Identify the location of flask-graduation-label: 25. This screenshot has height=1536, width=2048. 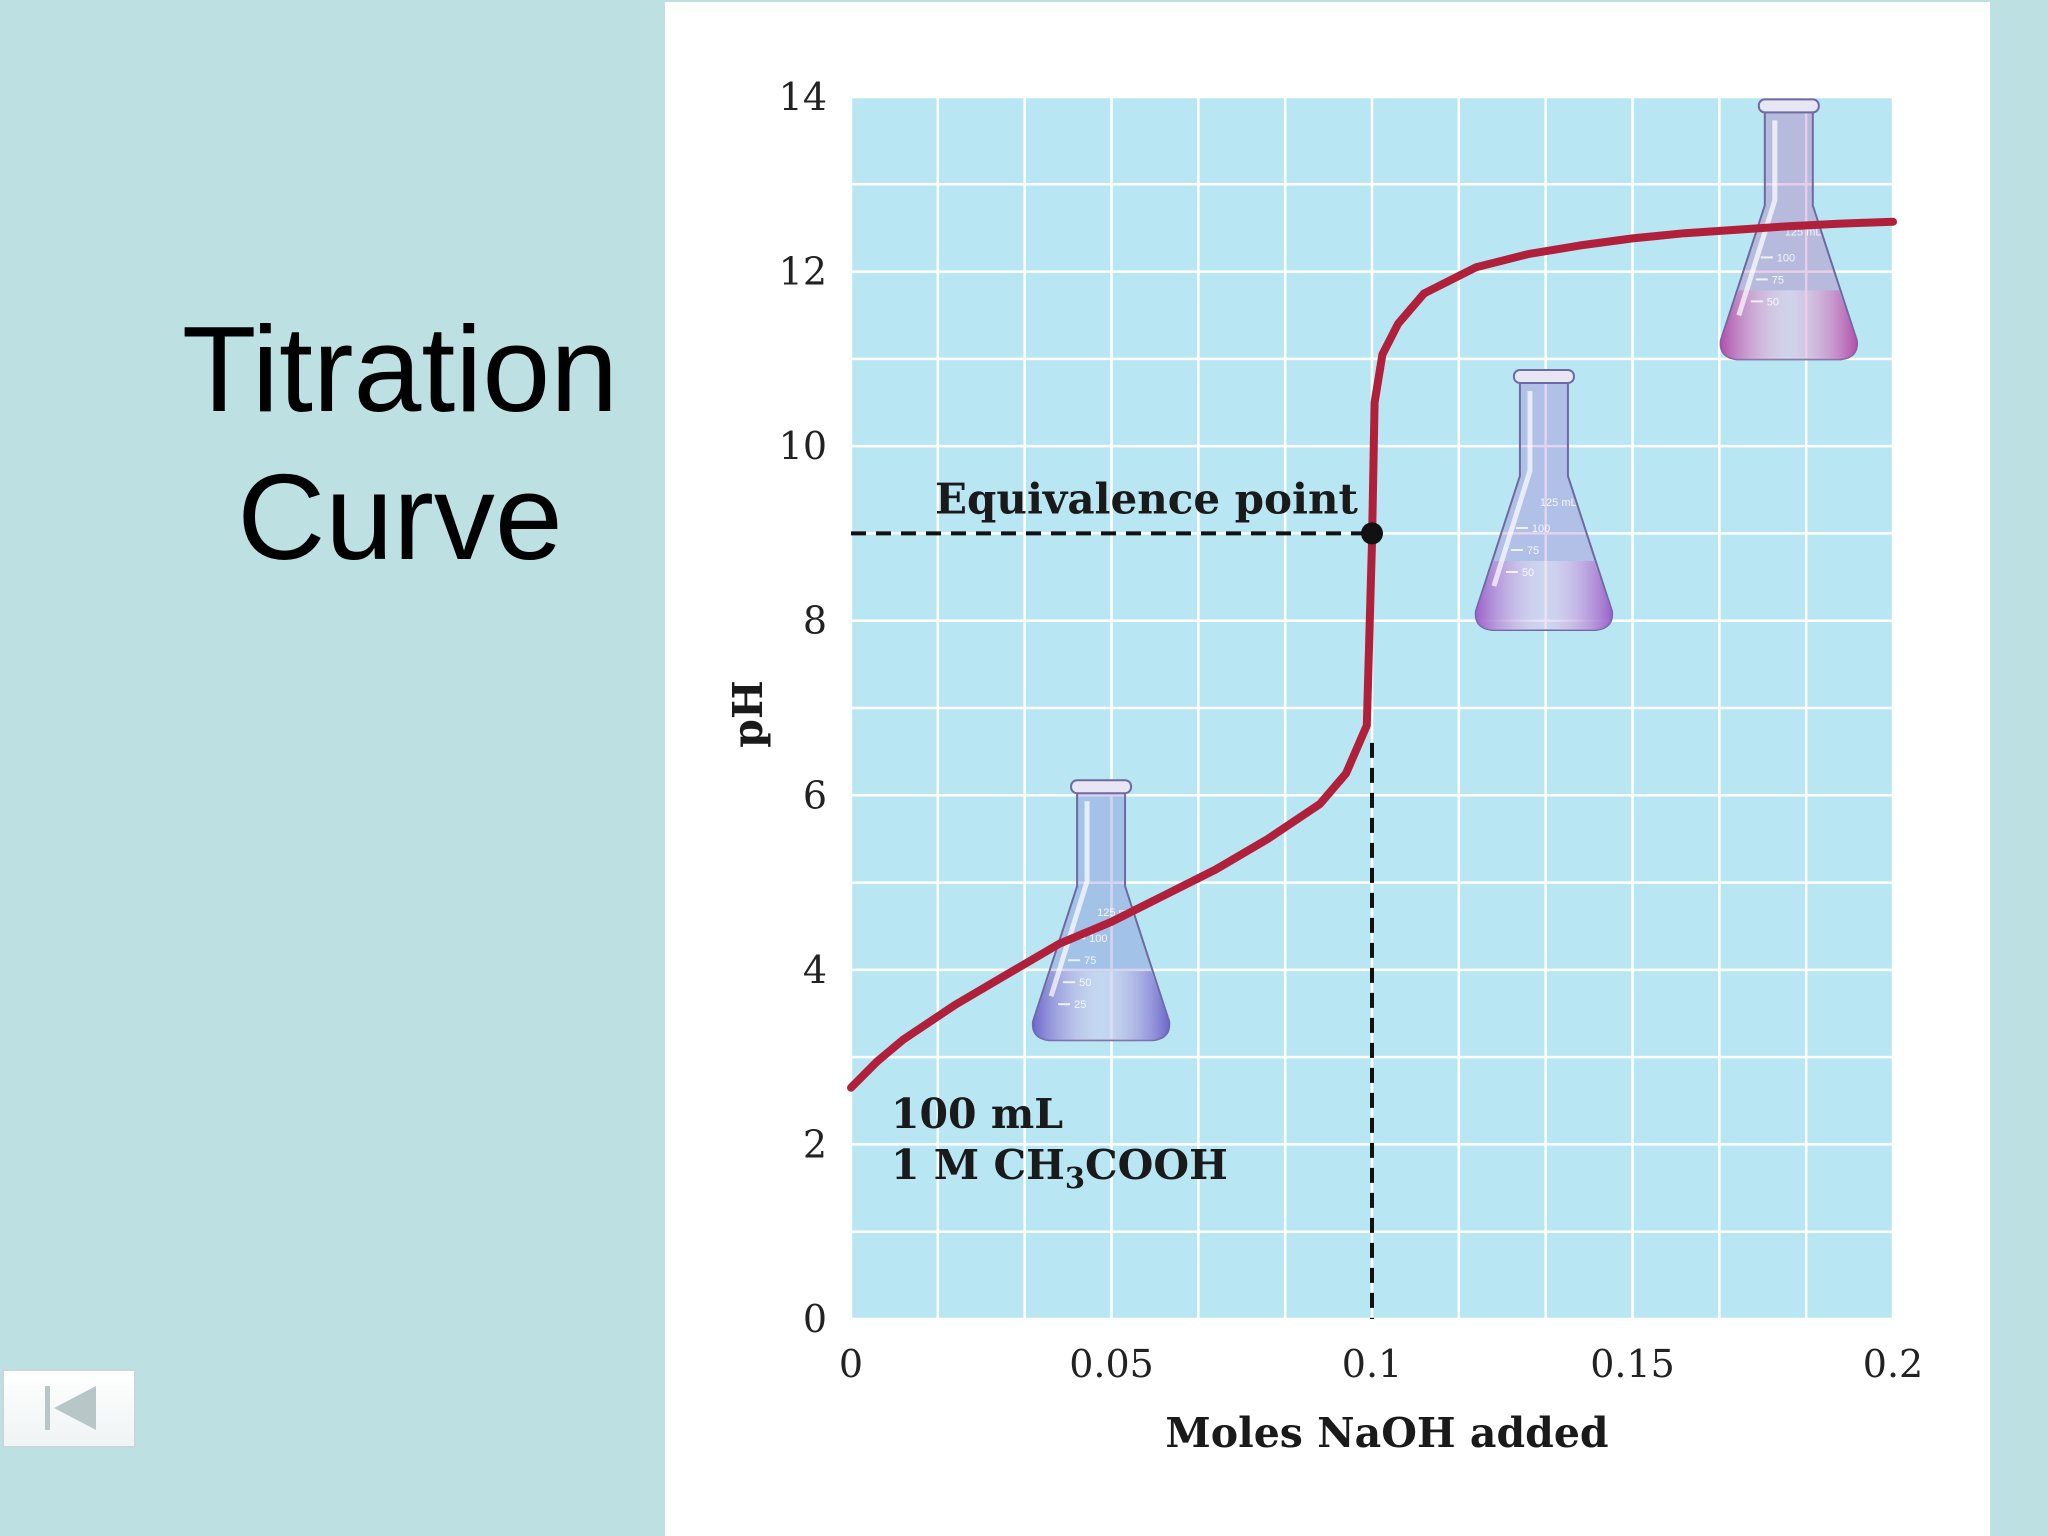
(1080, 1005).